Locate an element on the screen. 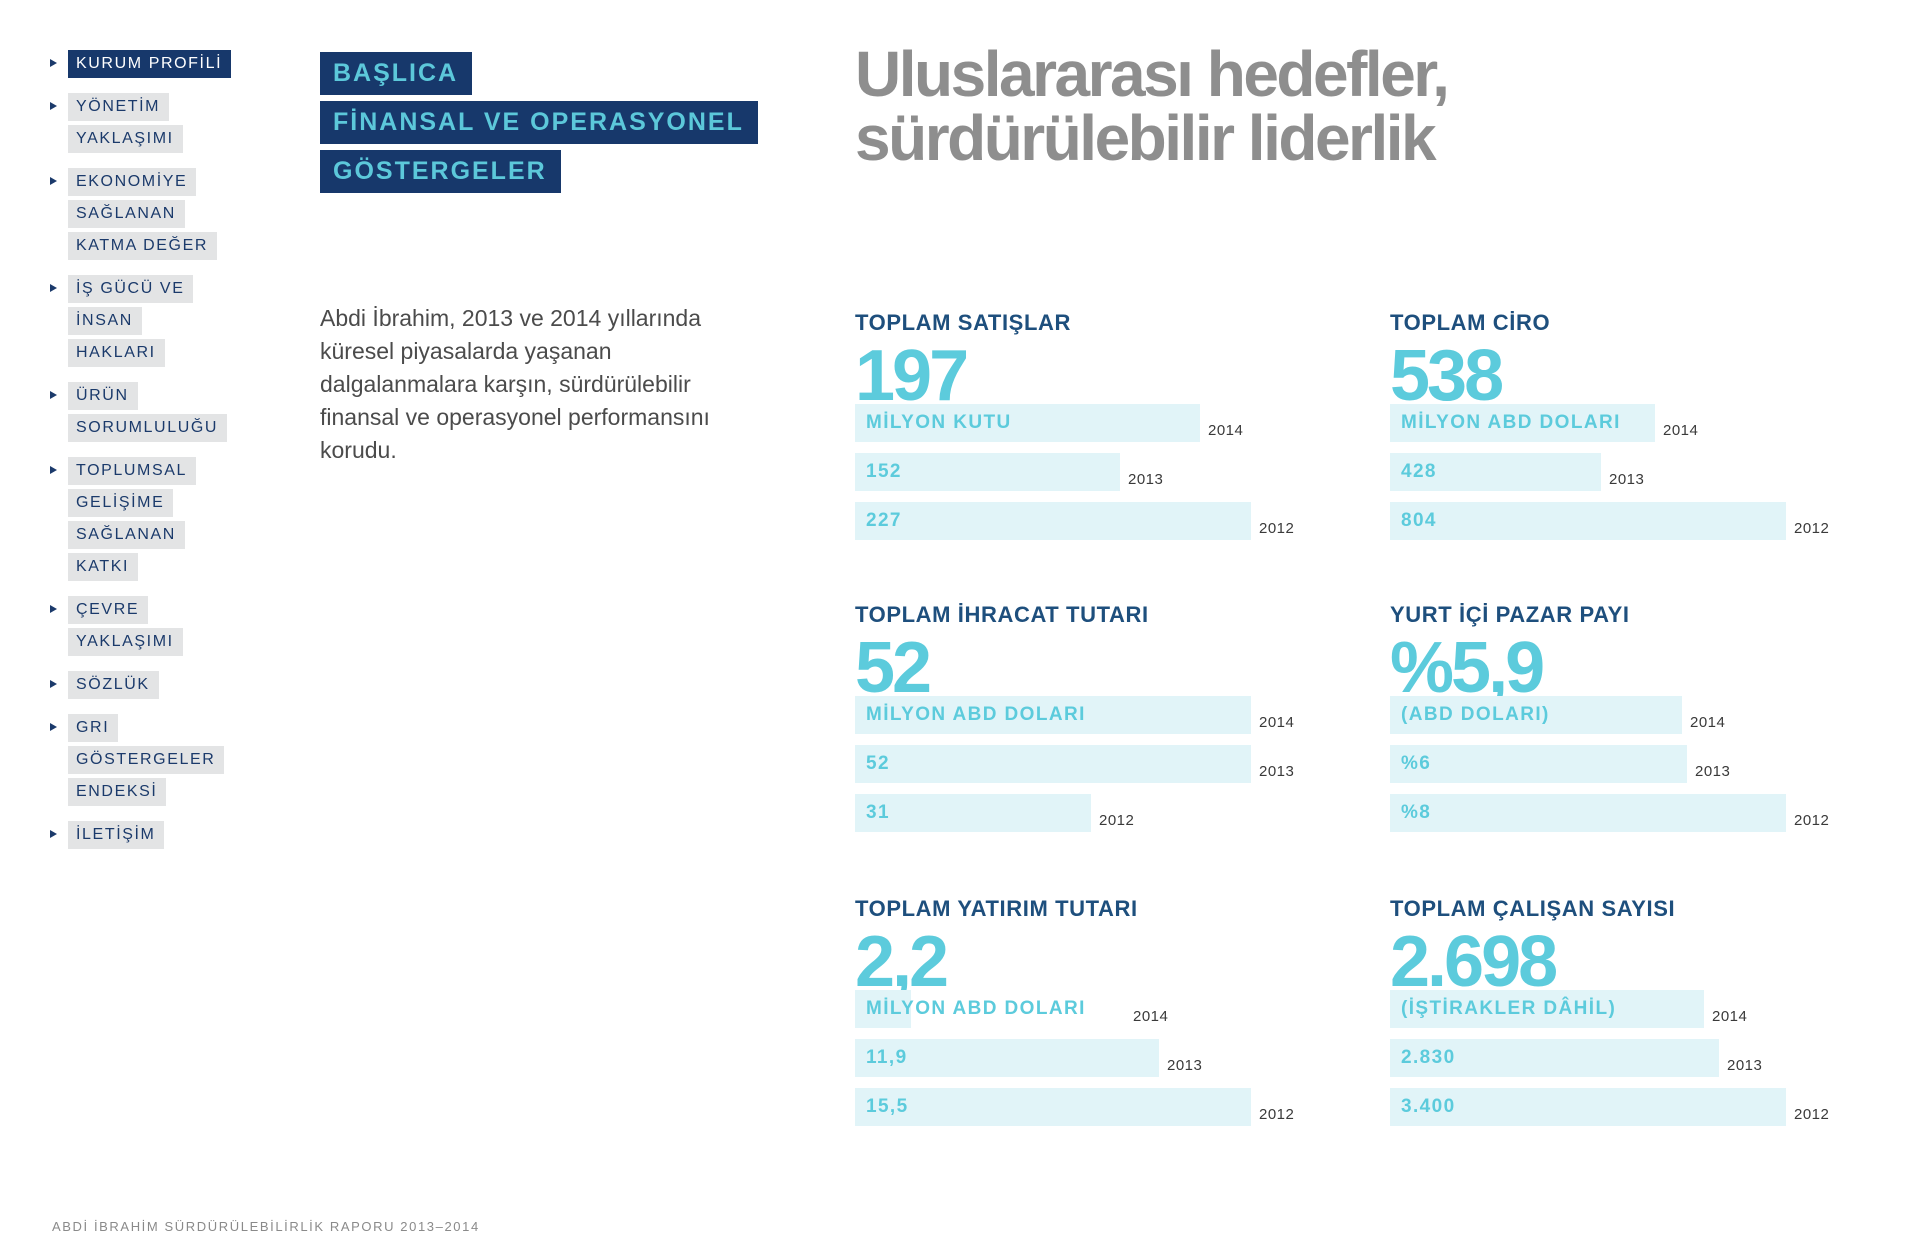 The height and width of the screenshot is (1241, 1920). nav-item-label: SORUMLULUĞU is located at coordinates (148, 428).